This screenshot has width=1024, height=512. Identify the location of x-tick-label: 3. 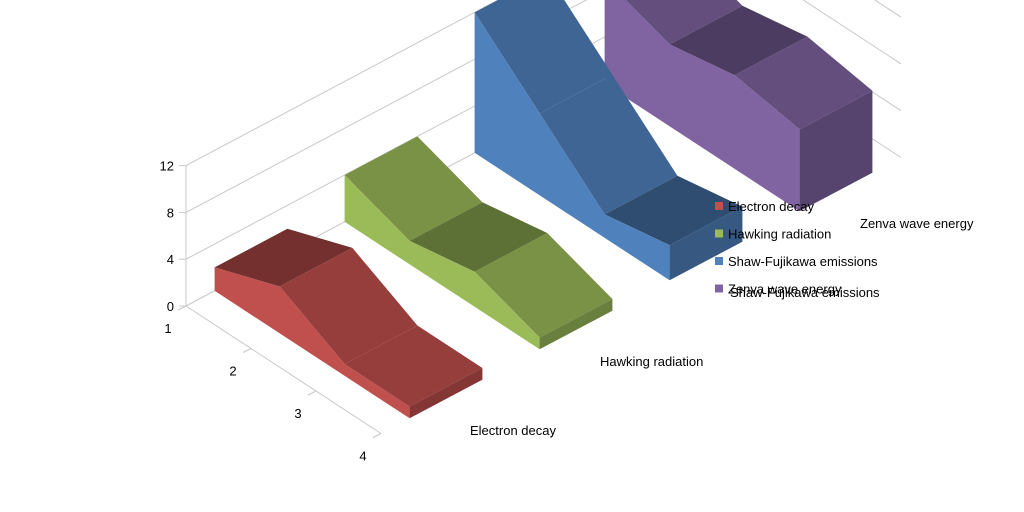
(297, 413).